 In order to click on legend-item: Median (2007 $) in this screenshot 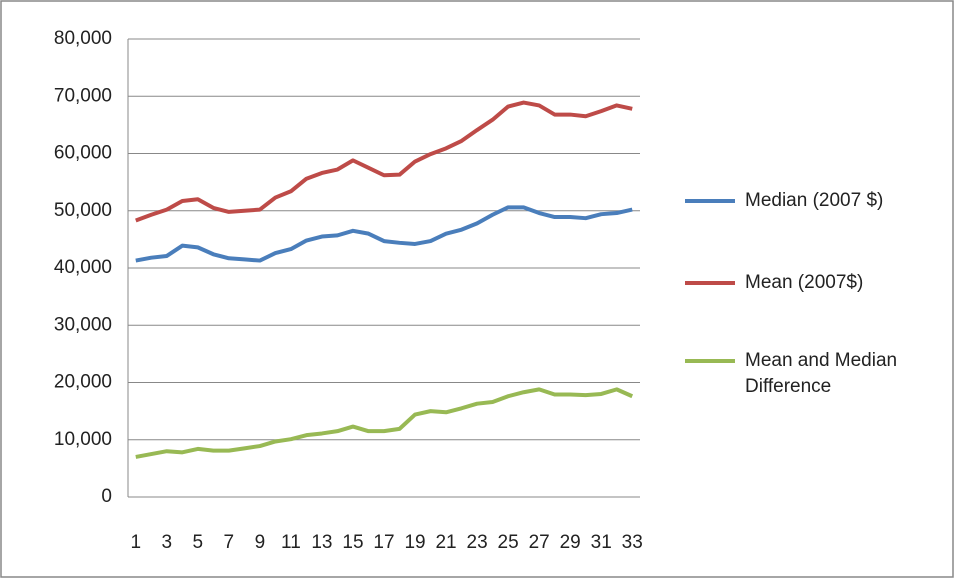, I will do `click(815, 201)`.